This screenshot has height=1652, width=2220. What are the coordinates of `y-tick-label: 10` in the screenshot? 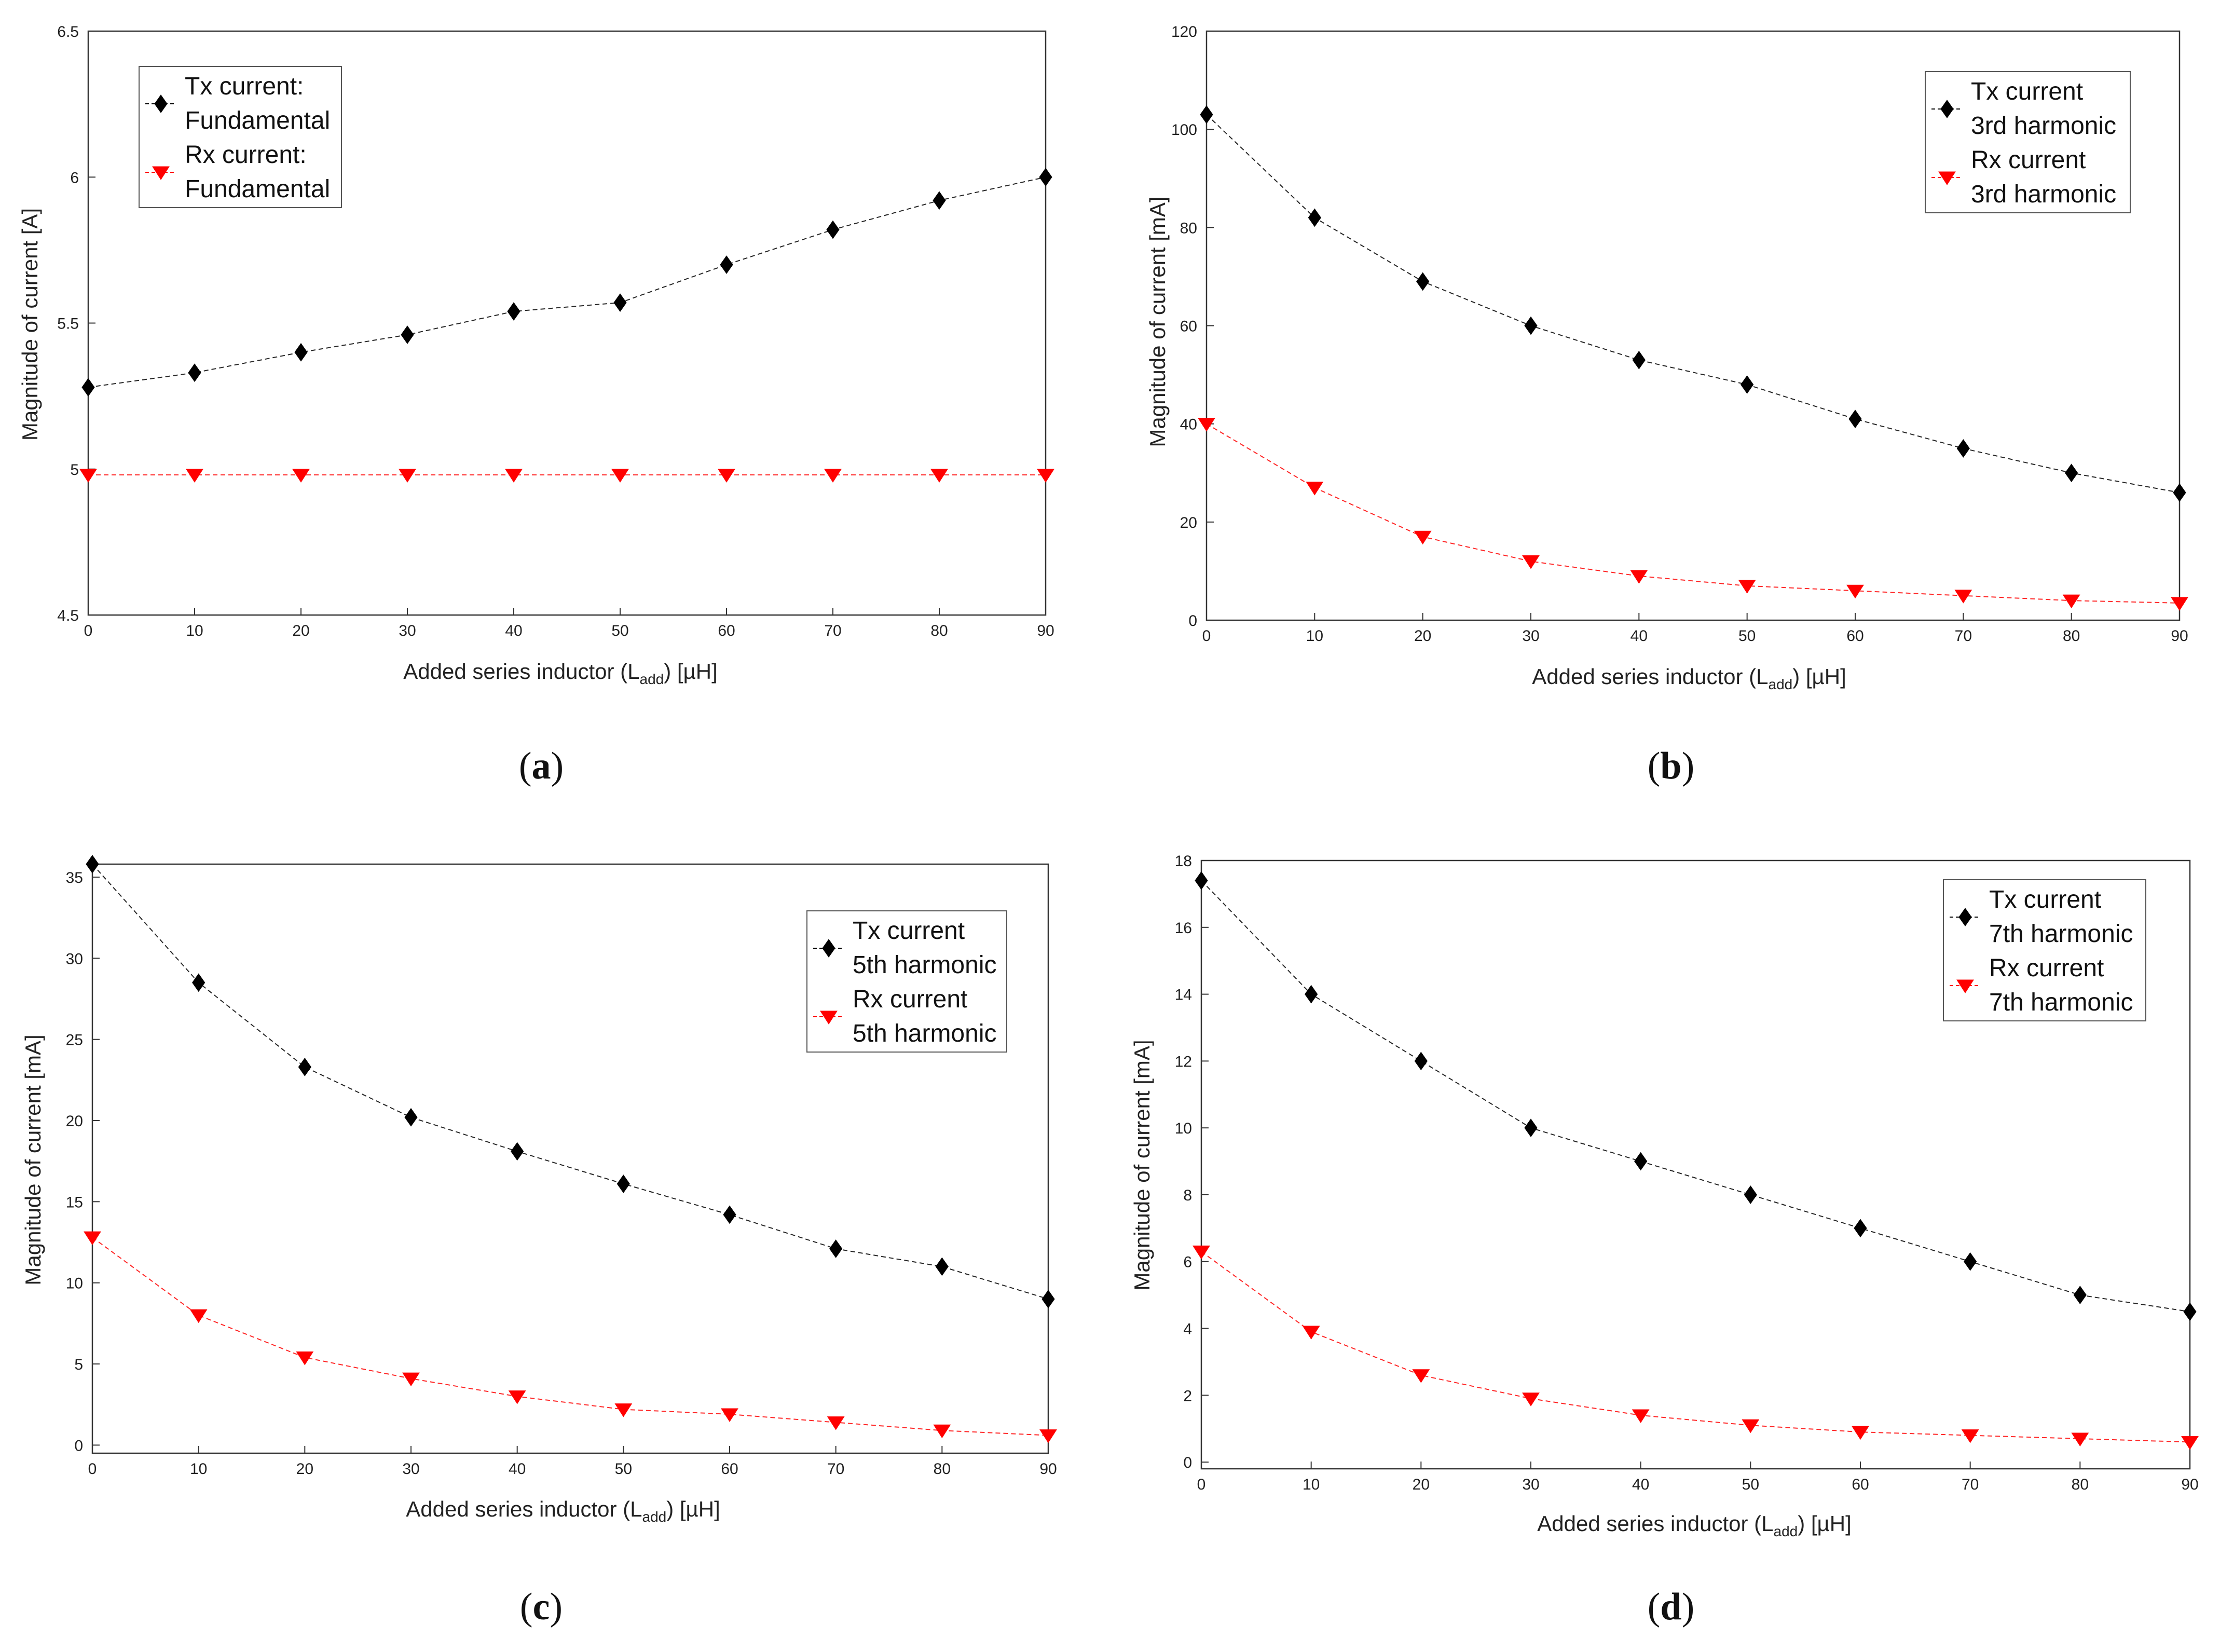 It's located at (75, 1283).